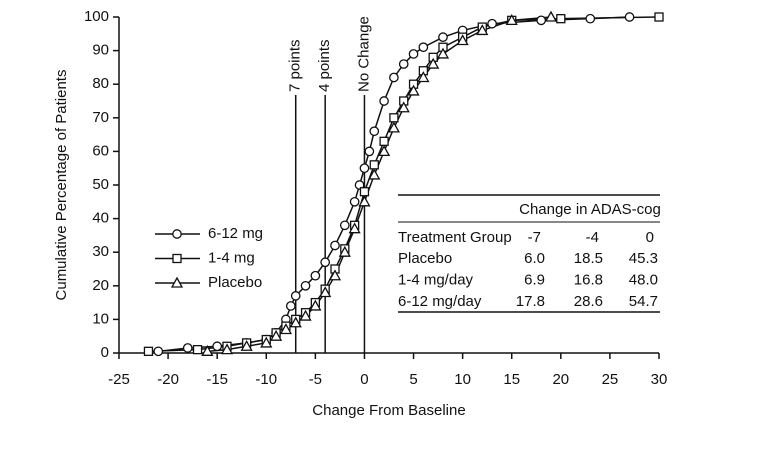 Image resolution: width=784 pixels, height=461 pixels. I want to click on y-tick-label: 60, so click(100, 150).